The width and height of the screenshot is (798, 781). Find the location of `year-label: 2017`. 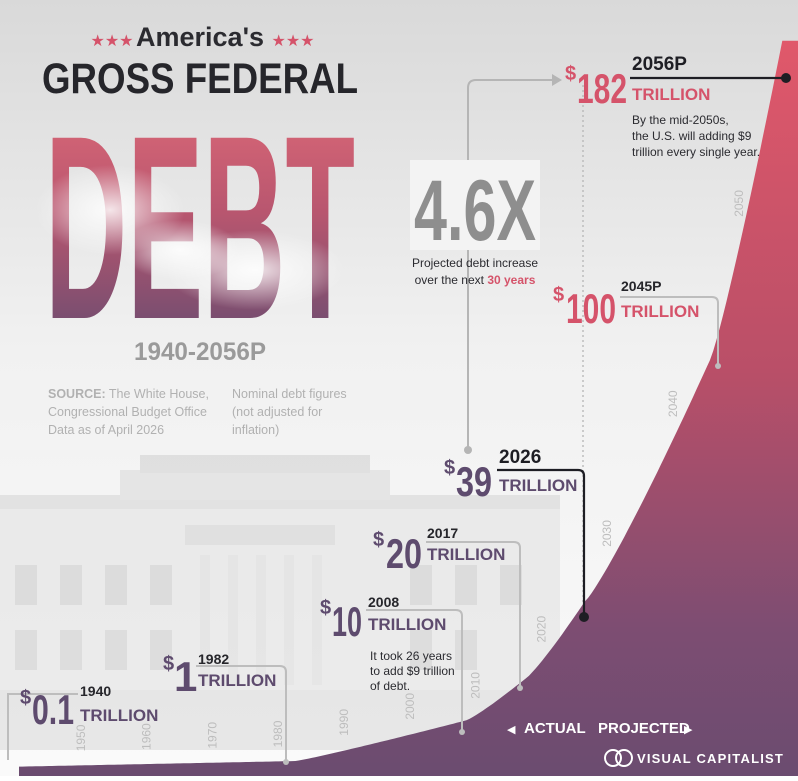

year-label: 2017 is located at coordinates (442, 533).